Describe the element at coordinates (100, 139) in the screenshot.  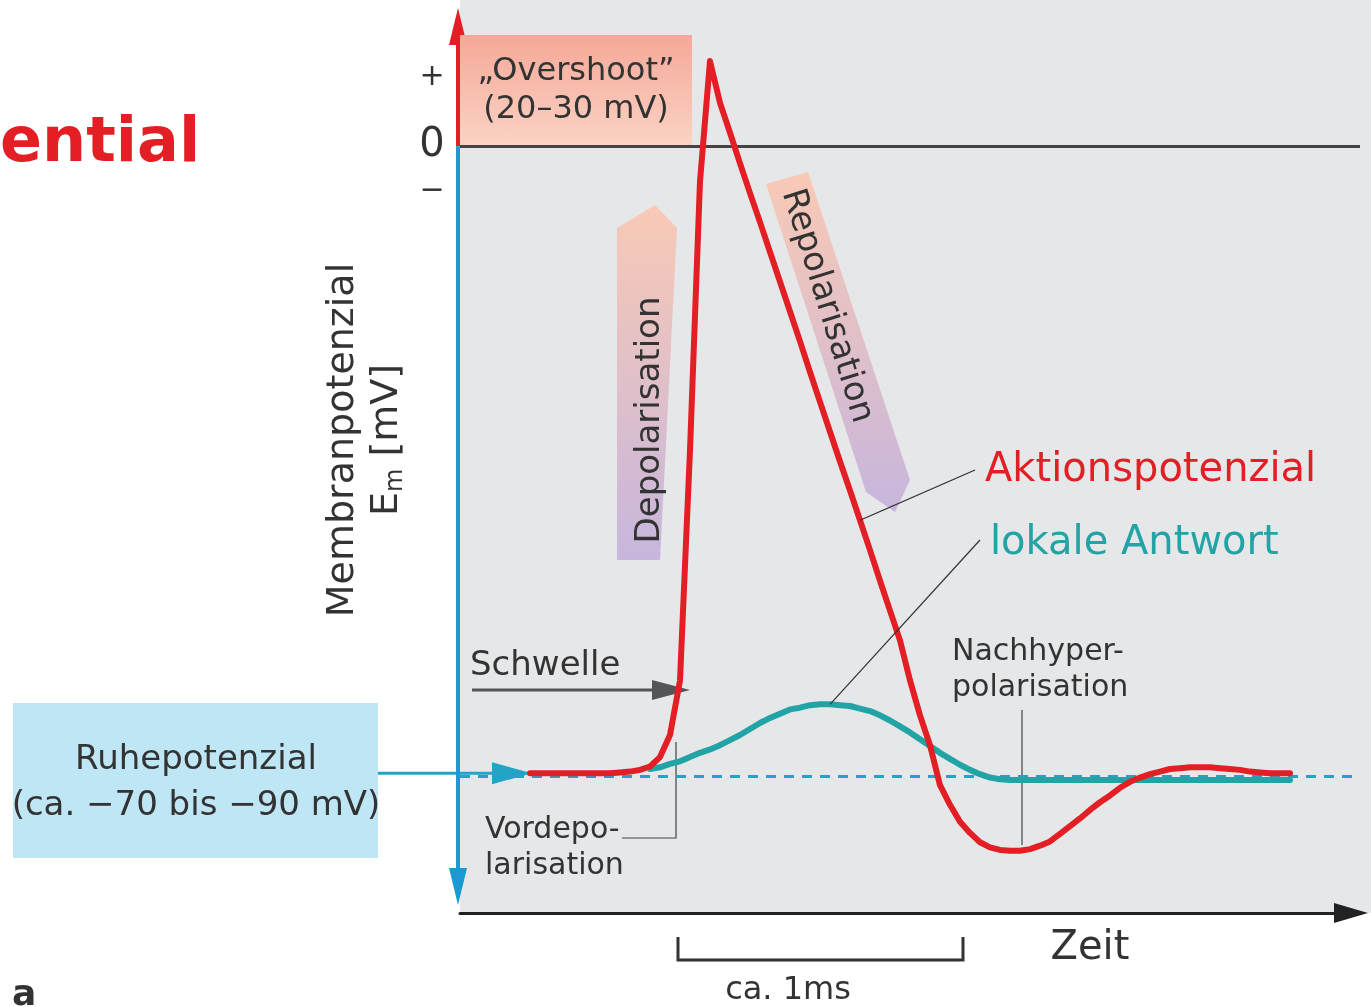
I see `text: ential` at that location.